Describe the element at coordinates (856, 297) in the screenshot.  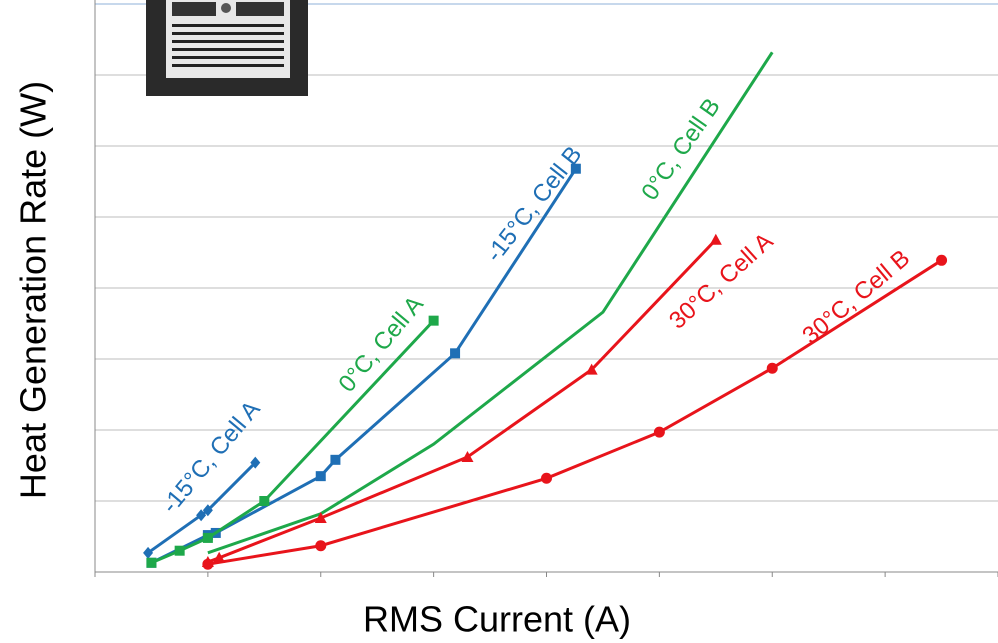
I see `series-label: 30°C, Cell B` at that location.